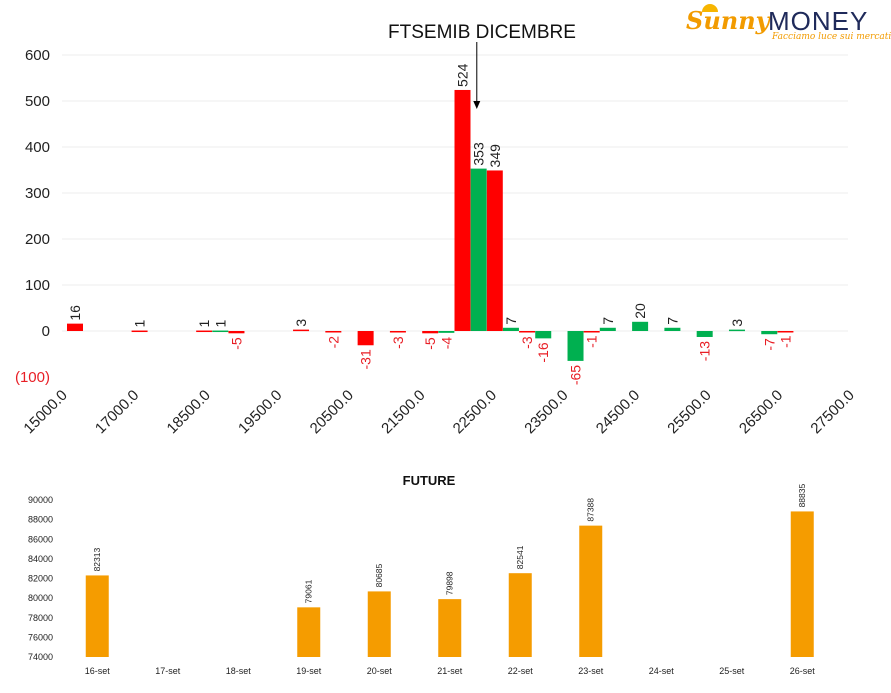 The height and width of the screenshot is (693, 891). Describe the element at coordinates (710, 8) in the screenshot. I see `sun-icon` at that location.